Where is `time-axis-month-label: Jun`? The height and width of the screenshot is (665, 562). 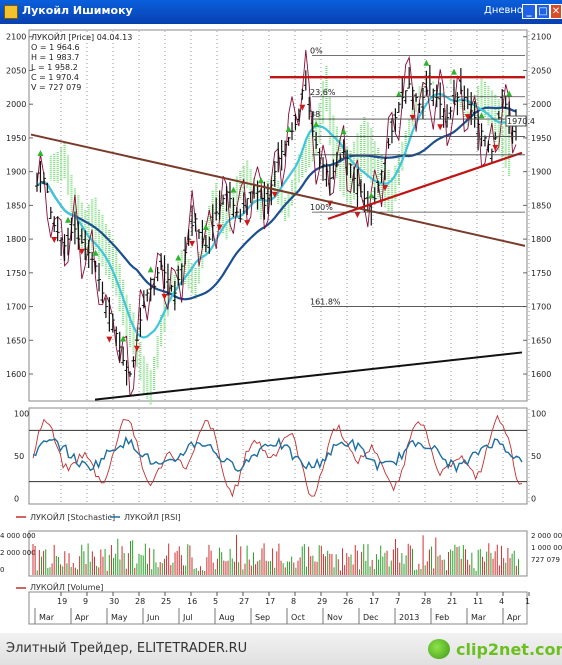
time-axis-month-label: Jun is located at coordinates (153, 617).